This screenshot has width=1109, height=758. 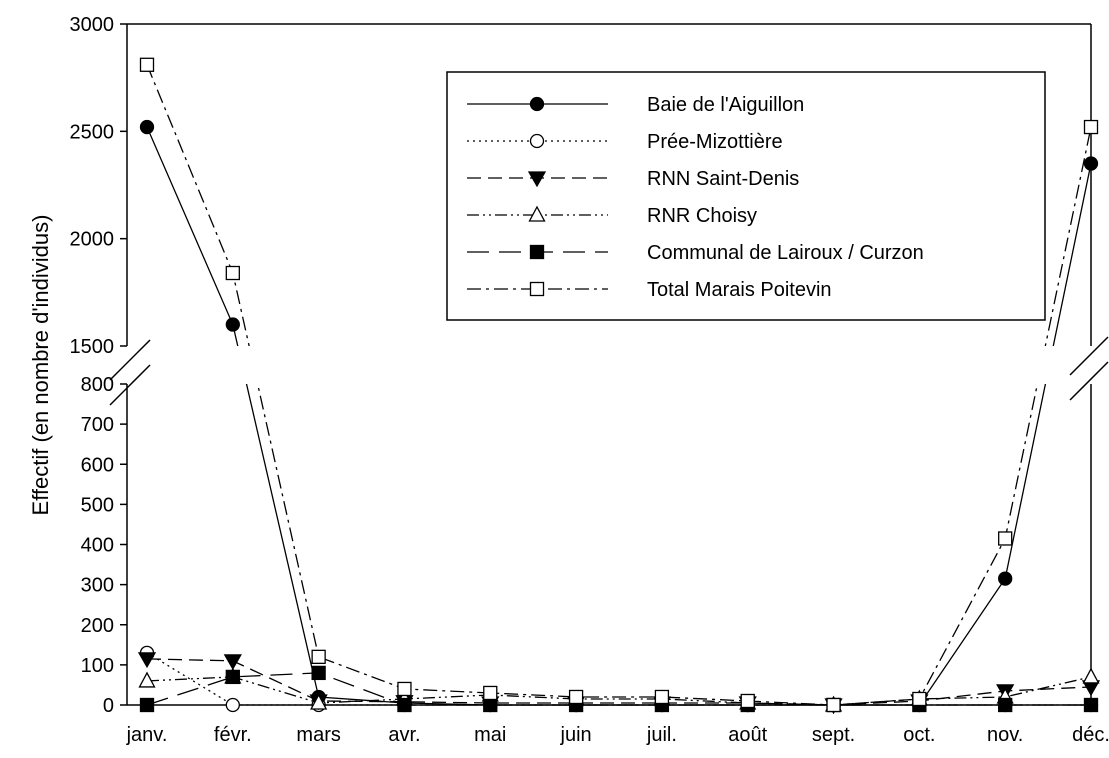 I want to click on y-tick-label: 700, so click(x=97, y=425).